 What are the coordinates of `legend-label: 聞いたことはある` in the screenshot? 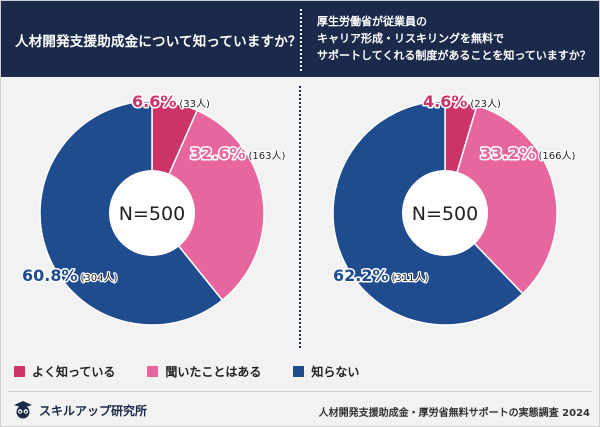 It's located at (213, 372).